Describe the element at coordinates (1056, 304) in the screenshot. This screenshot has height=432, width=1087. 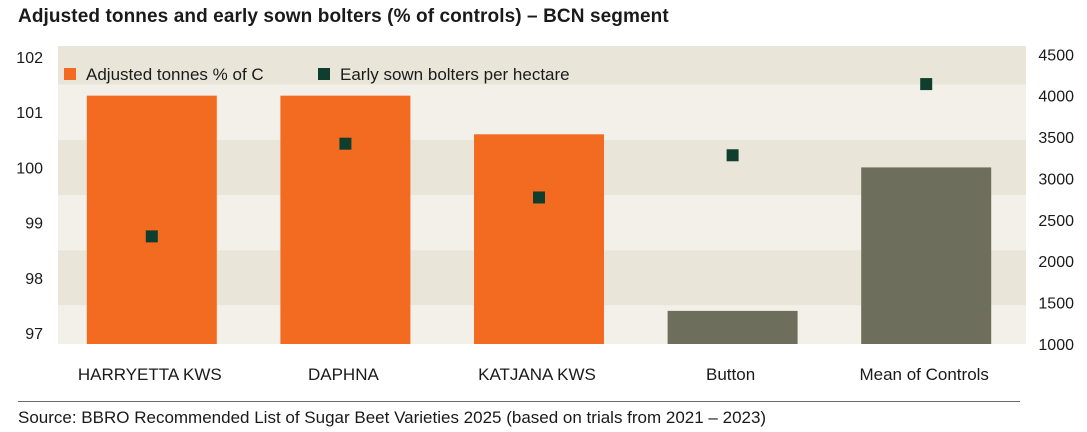
I see `right-tick-label: 1500` at that location.